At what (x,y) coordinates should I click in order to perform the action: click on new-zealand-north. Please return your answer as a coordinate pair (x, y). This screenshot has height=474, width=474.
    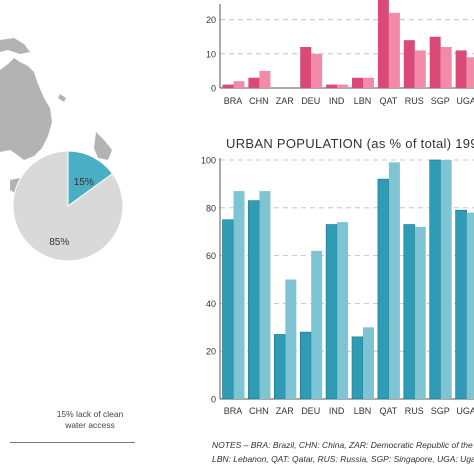
    Looking at the image, I should click on (103, 146).